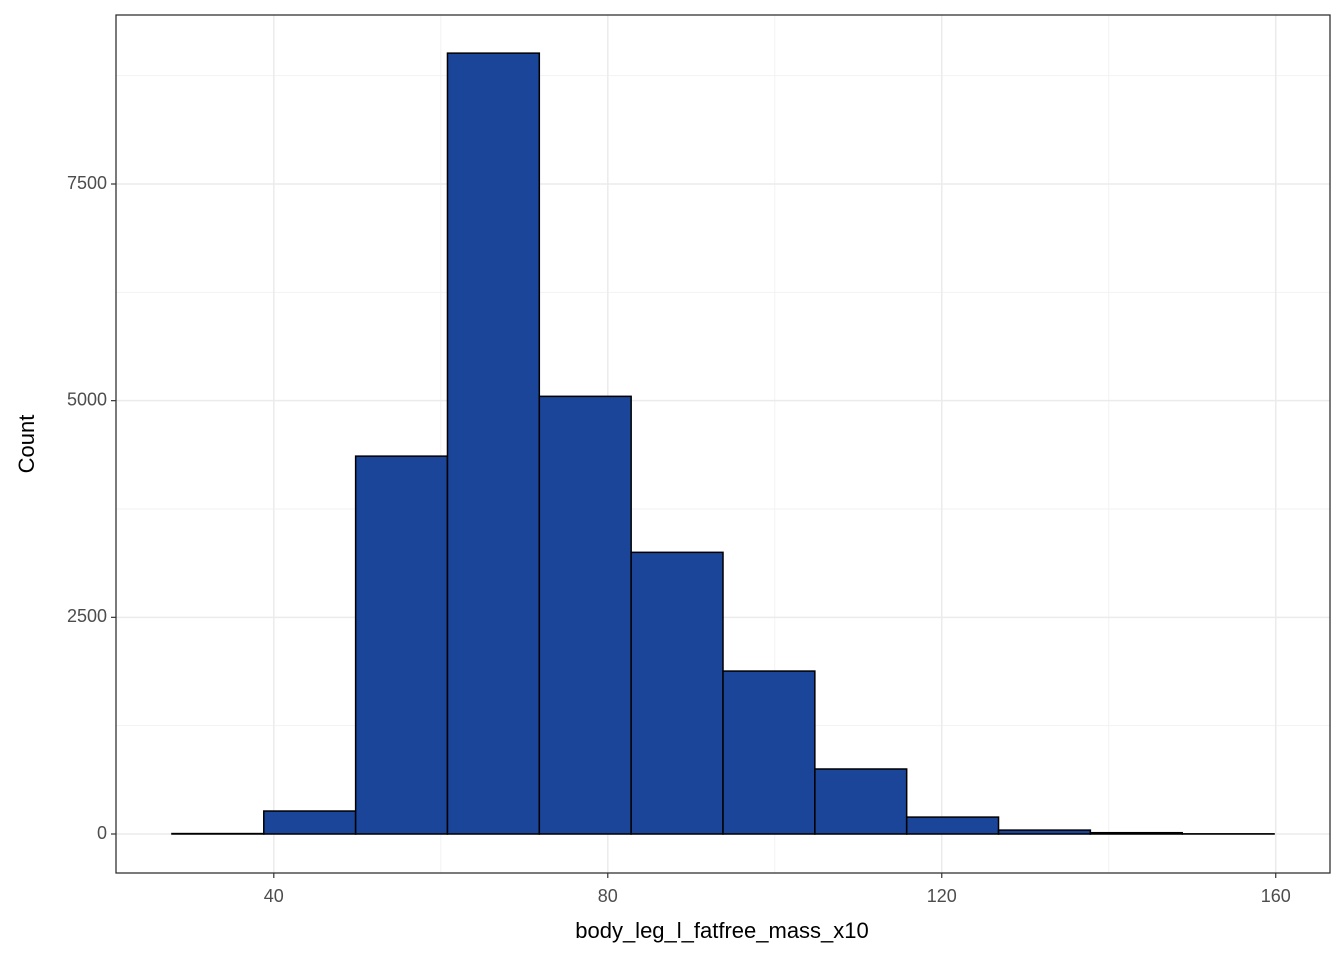 This screenshot has width=1344, height=965. What do you see at coordinates (87, 183) in the screenshot?
I see `y-tick-label: 7500` at bounding box center [87, 183].